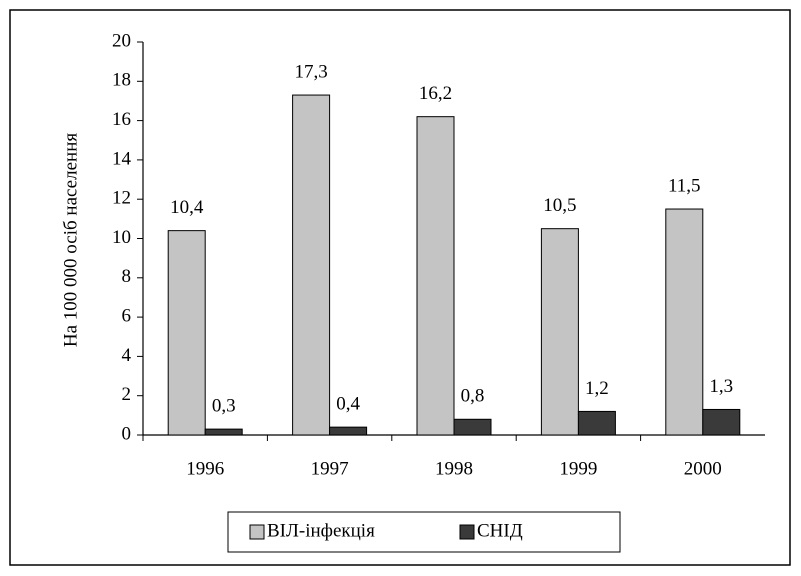  What do you see at coordinates (703, 468) in the screenshot?
I see `x-tick-label: 2000` at bounding box center [703, 468].